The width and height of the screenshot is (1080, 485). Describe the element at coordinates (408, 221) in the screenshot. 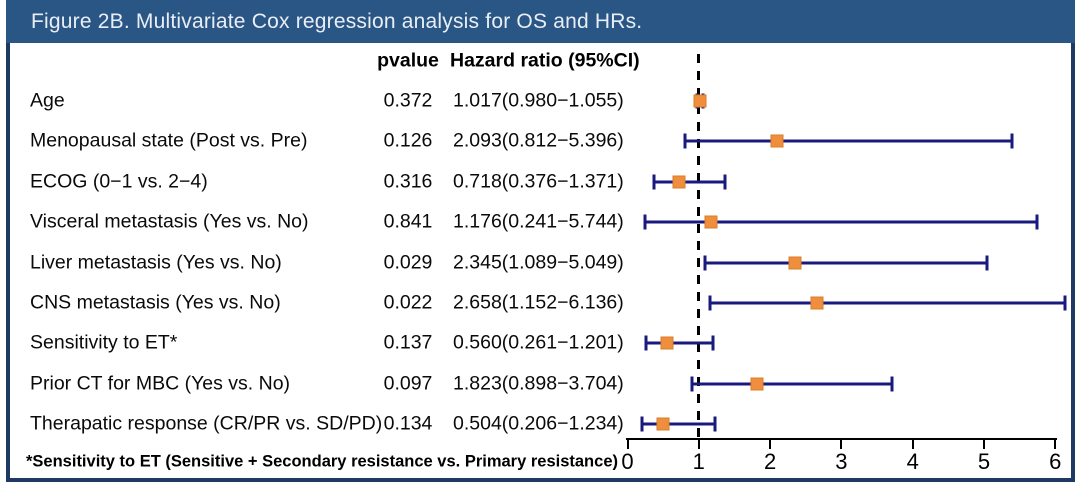

I see `row-pvalue: 0.841` at that location.